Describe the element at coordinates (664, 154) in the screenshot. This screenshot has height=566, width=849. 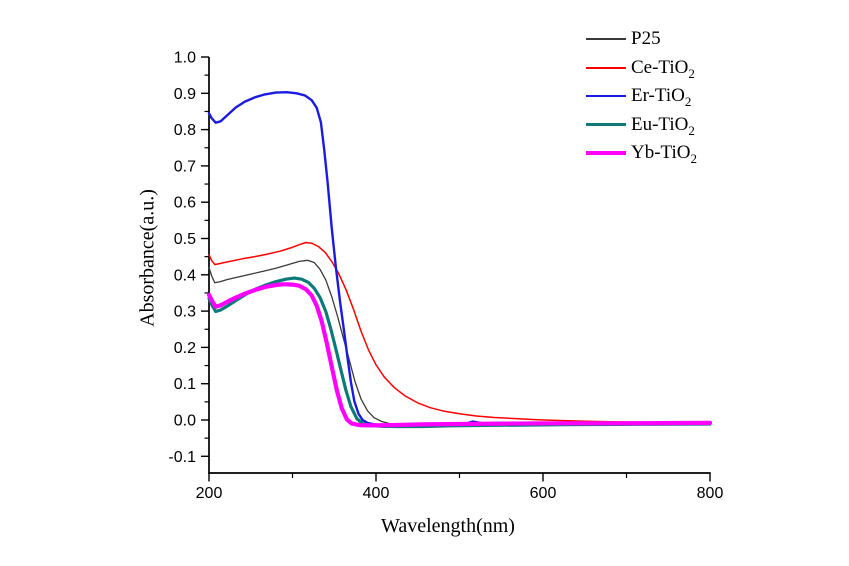
I see `legend-label-yb-tio2: Yb-TiO2` at that location.